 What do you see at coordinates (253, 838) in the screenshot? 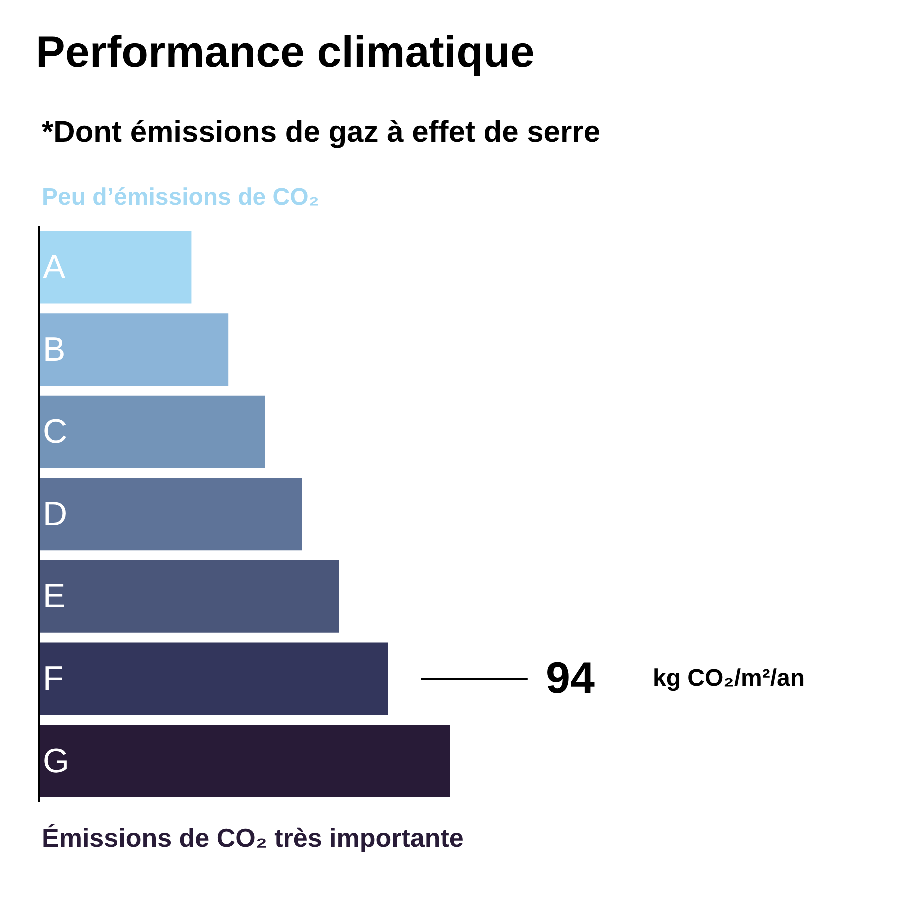
I see `text: Émissions de CO₂ très importante` at bounding box center [253, 838].